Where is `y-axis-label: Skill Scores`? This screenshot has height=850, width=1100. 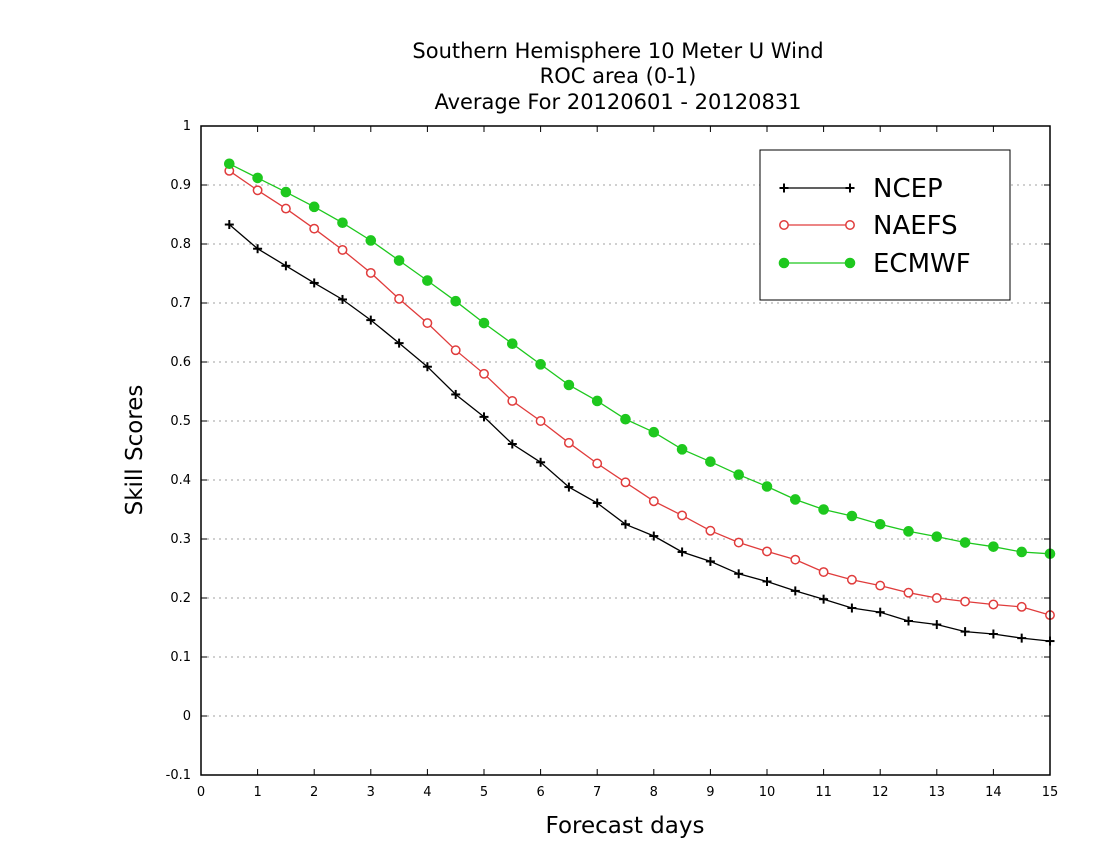
y-axis-label: Skill Scores is located at coordinates (135, 450).